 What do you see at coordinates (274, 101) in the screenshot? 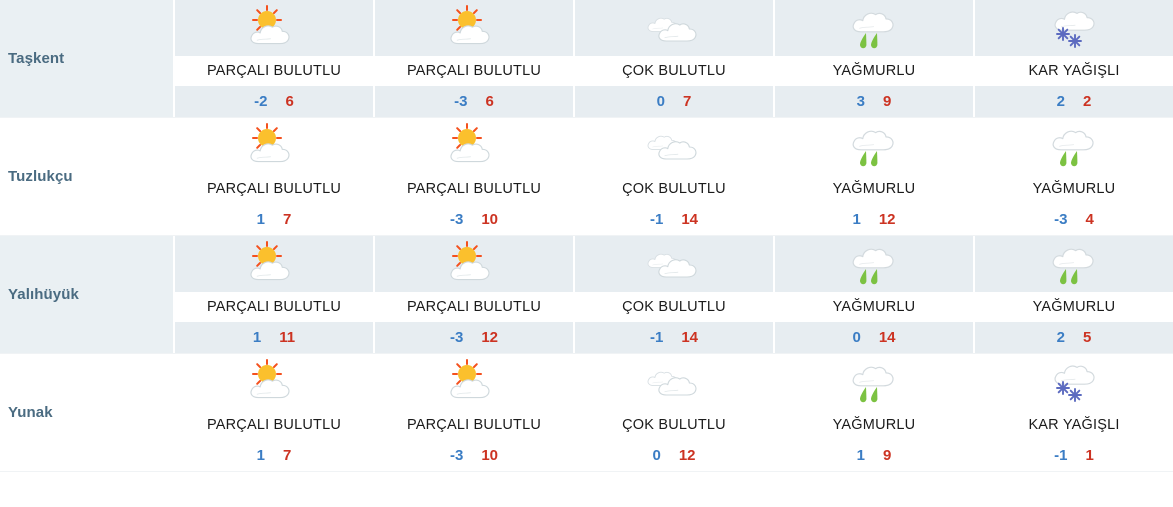
I see `temperature-row: -2 6` at bounding box center [274, 101].